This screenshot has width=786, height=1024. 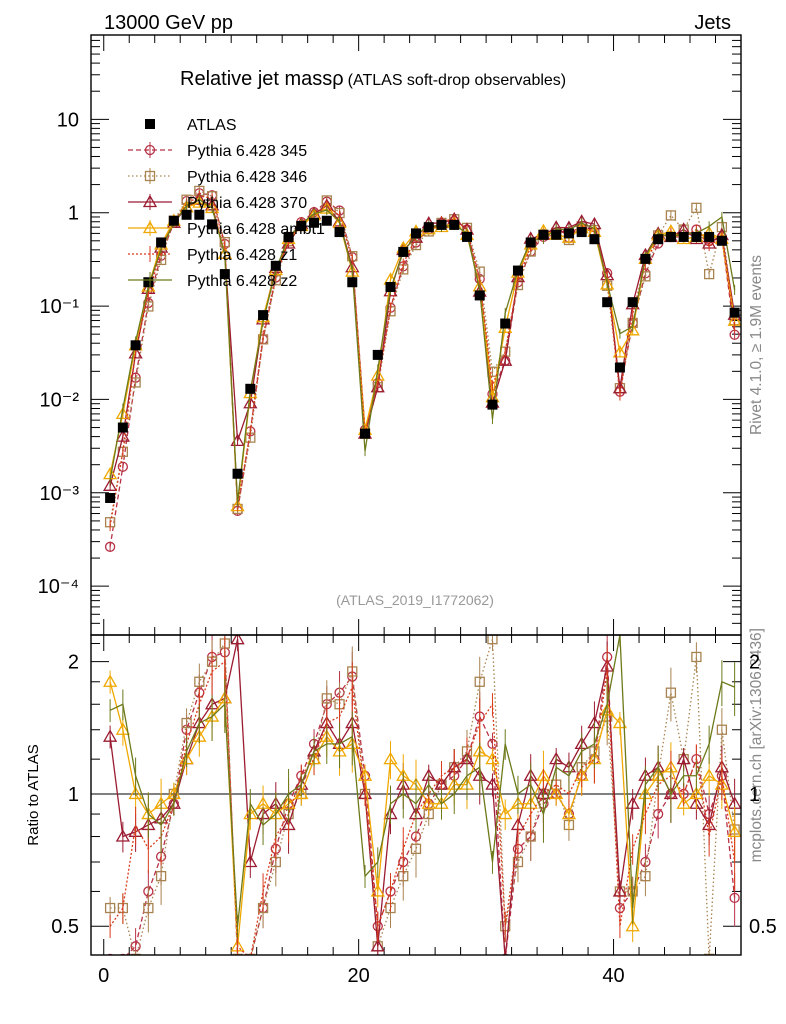 What do you see at coordinates (73, 214) in the screenshot?
I see `y-tick-label: 1` at bounding box center [73, 214].